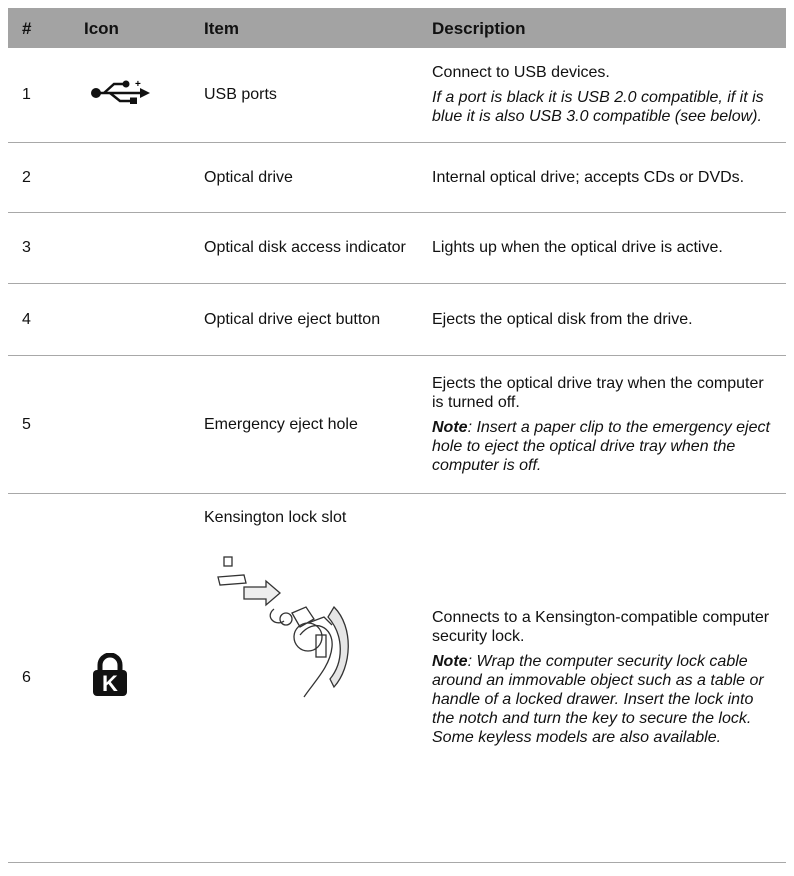  Describe the element at coordinates (39, 248) in the screenshot. I see `number: 3` at that location.